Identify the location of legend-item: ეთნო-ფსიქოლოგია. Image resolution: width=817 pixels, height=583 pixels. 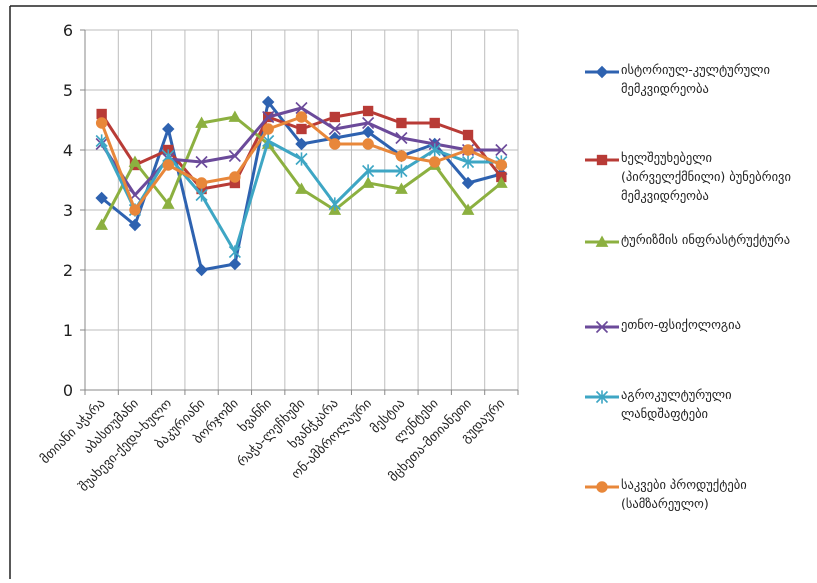
(698, 326).